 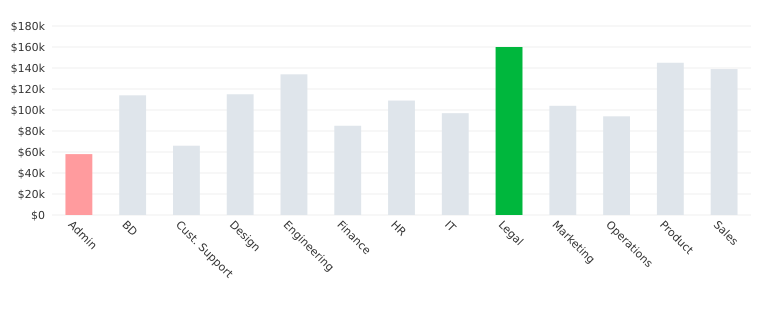 What do you see at coordinates (38, 215) in the screenshot?
I see `y-tick-label: $0` at bounding box center [38, 215].